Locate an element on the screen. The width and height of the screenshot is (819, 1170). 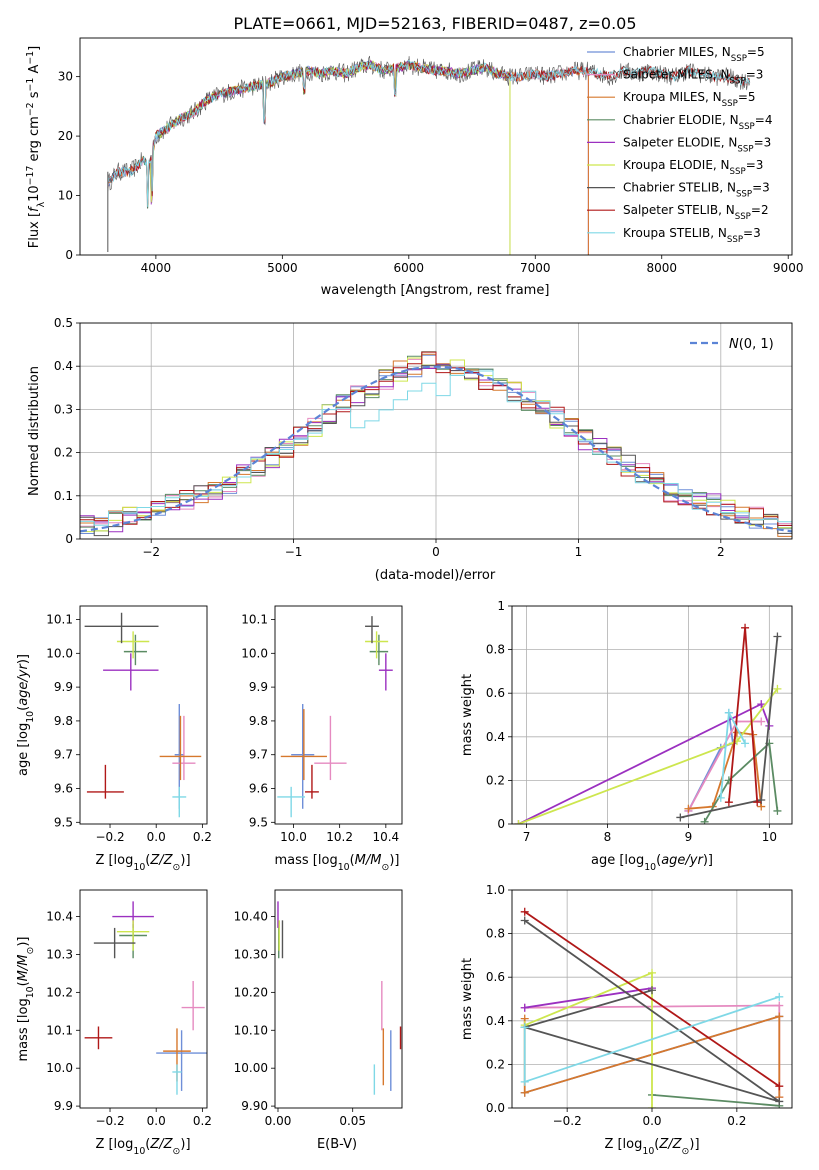
x-tick-label: 0.2 is located at coordinates (202, 837).